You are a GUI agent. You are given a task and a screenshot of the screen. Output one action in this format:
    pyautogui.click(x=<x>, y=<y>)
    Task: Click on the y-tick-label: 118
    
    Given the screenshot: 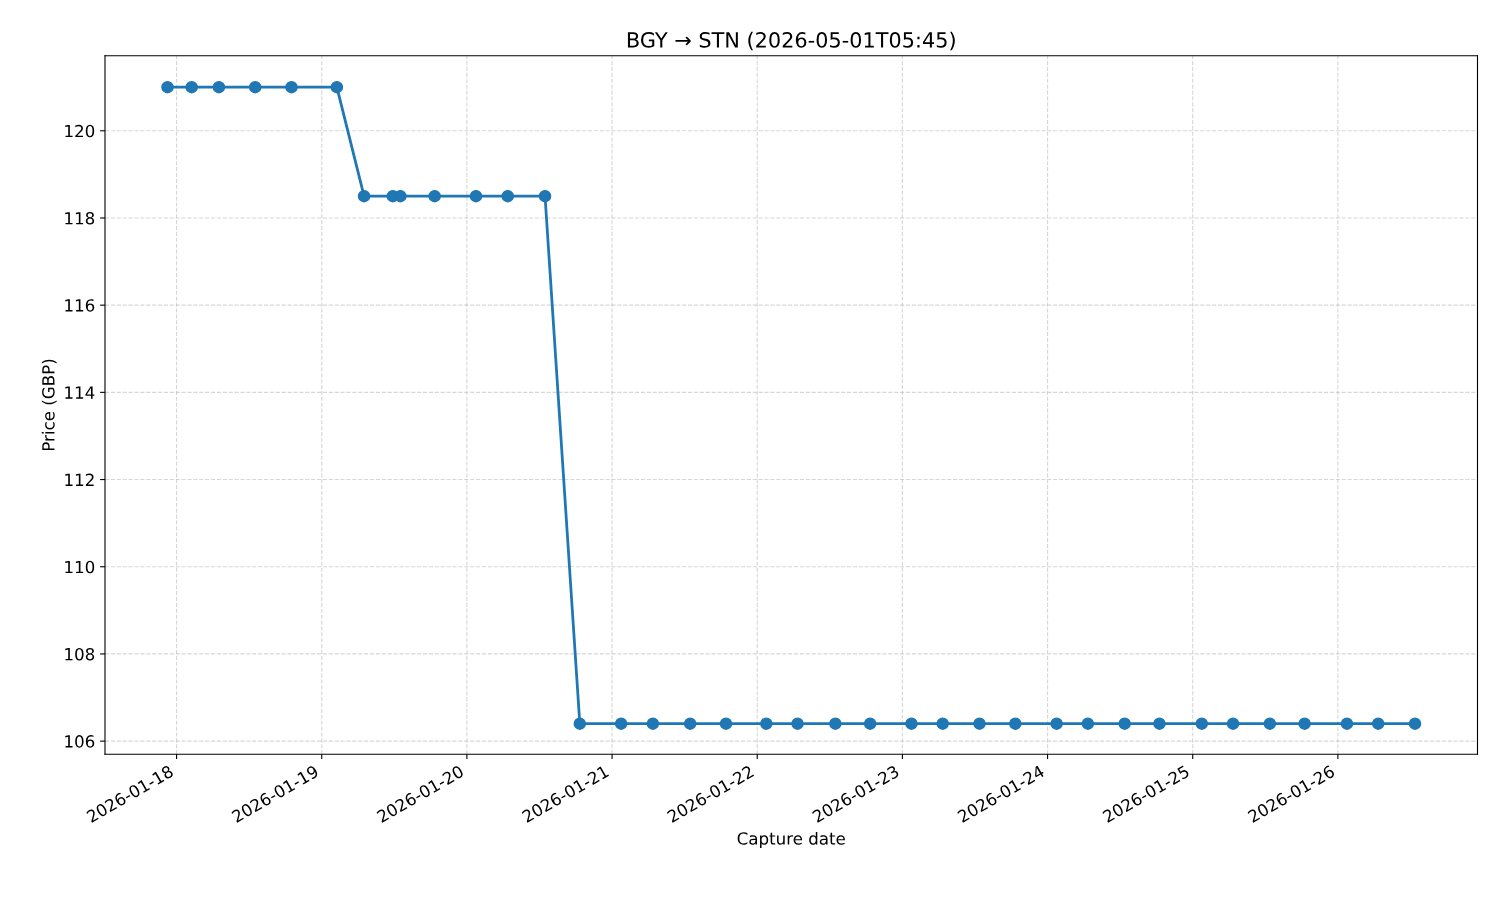 What is the action you would take?
    pyautogui.click(x=80, y=218)
    